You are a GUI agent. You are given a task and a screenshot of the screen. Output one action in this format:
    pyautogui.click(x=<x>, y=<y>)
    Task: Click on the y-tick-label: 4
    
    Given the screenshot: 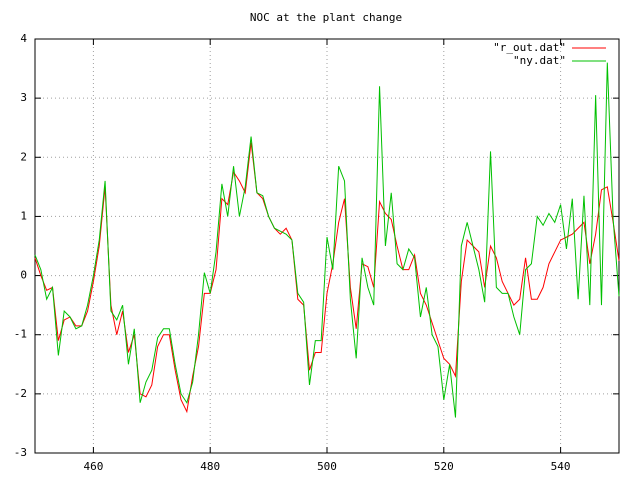 What is the action you would take?
    pyautogui.click(x=23, y=38)
    